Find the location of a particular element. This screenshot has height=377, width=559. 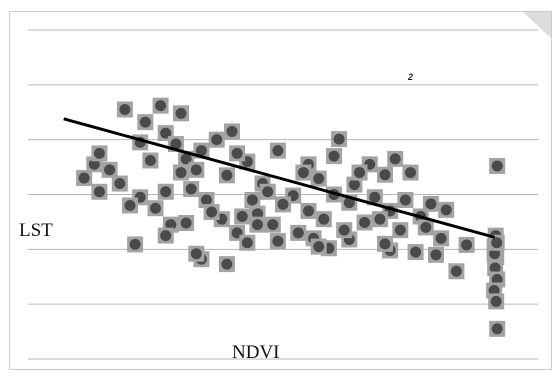

corner-mark is located at coordinates (537, 25).